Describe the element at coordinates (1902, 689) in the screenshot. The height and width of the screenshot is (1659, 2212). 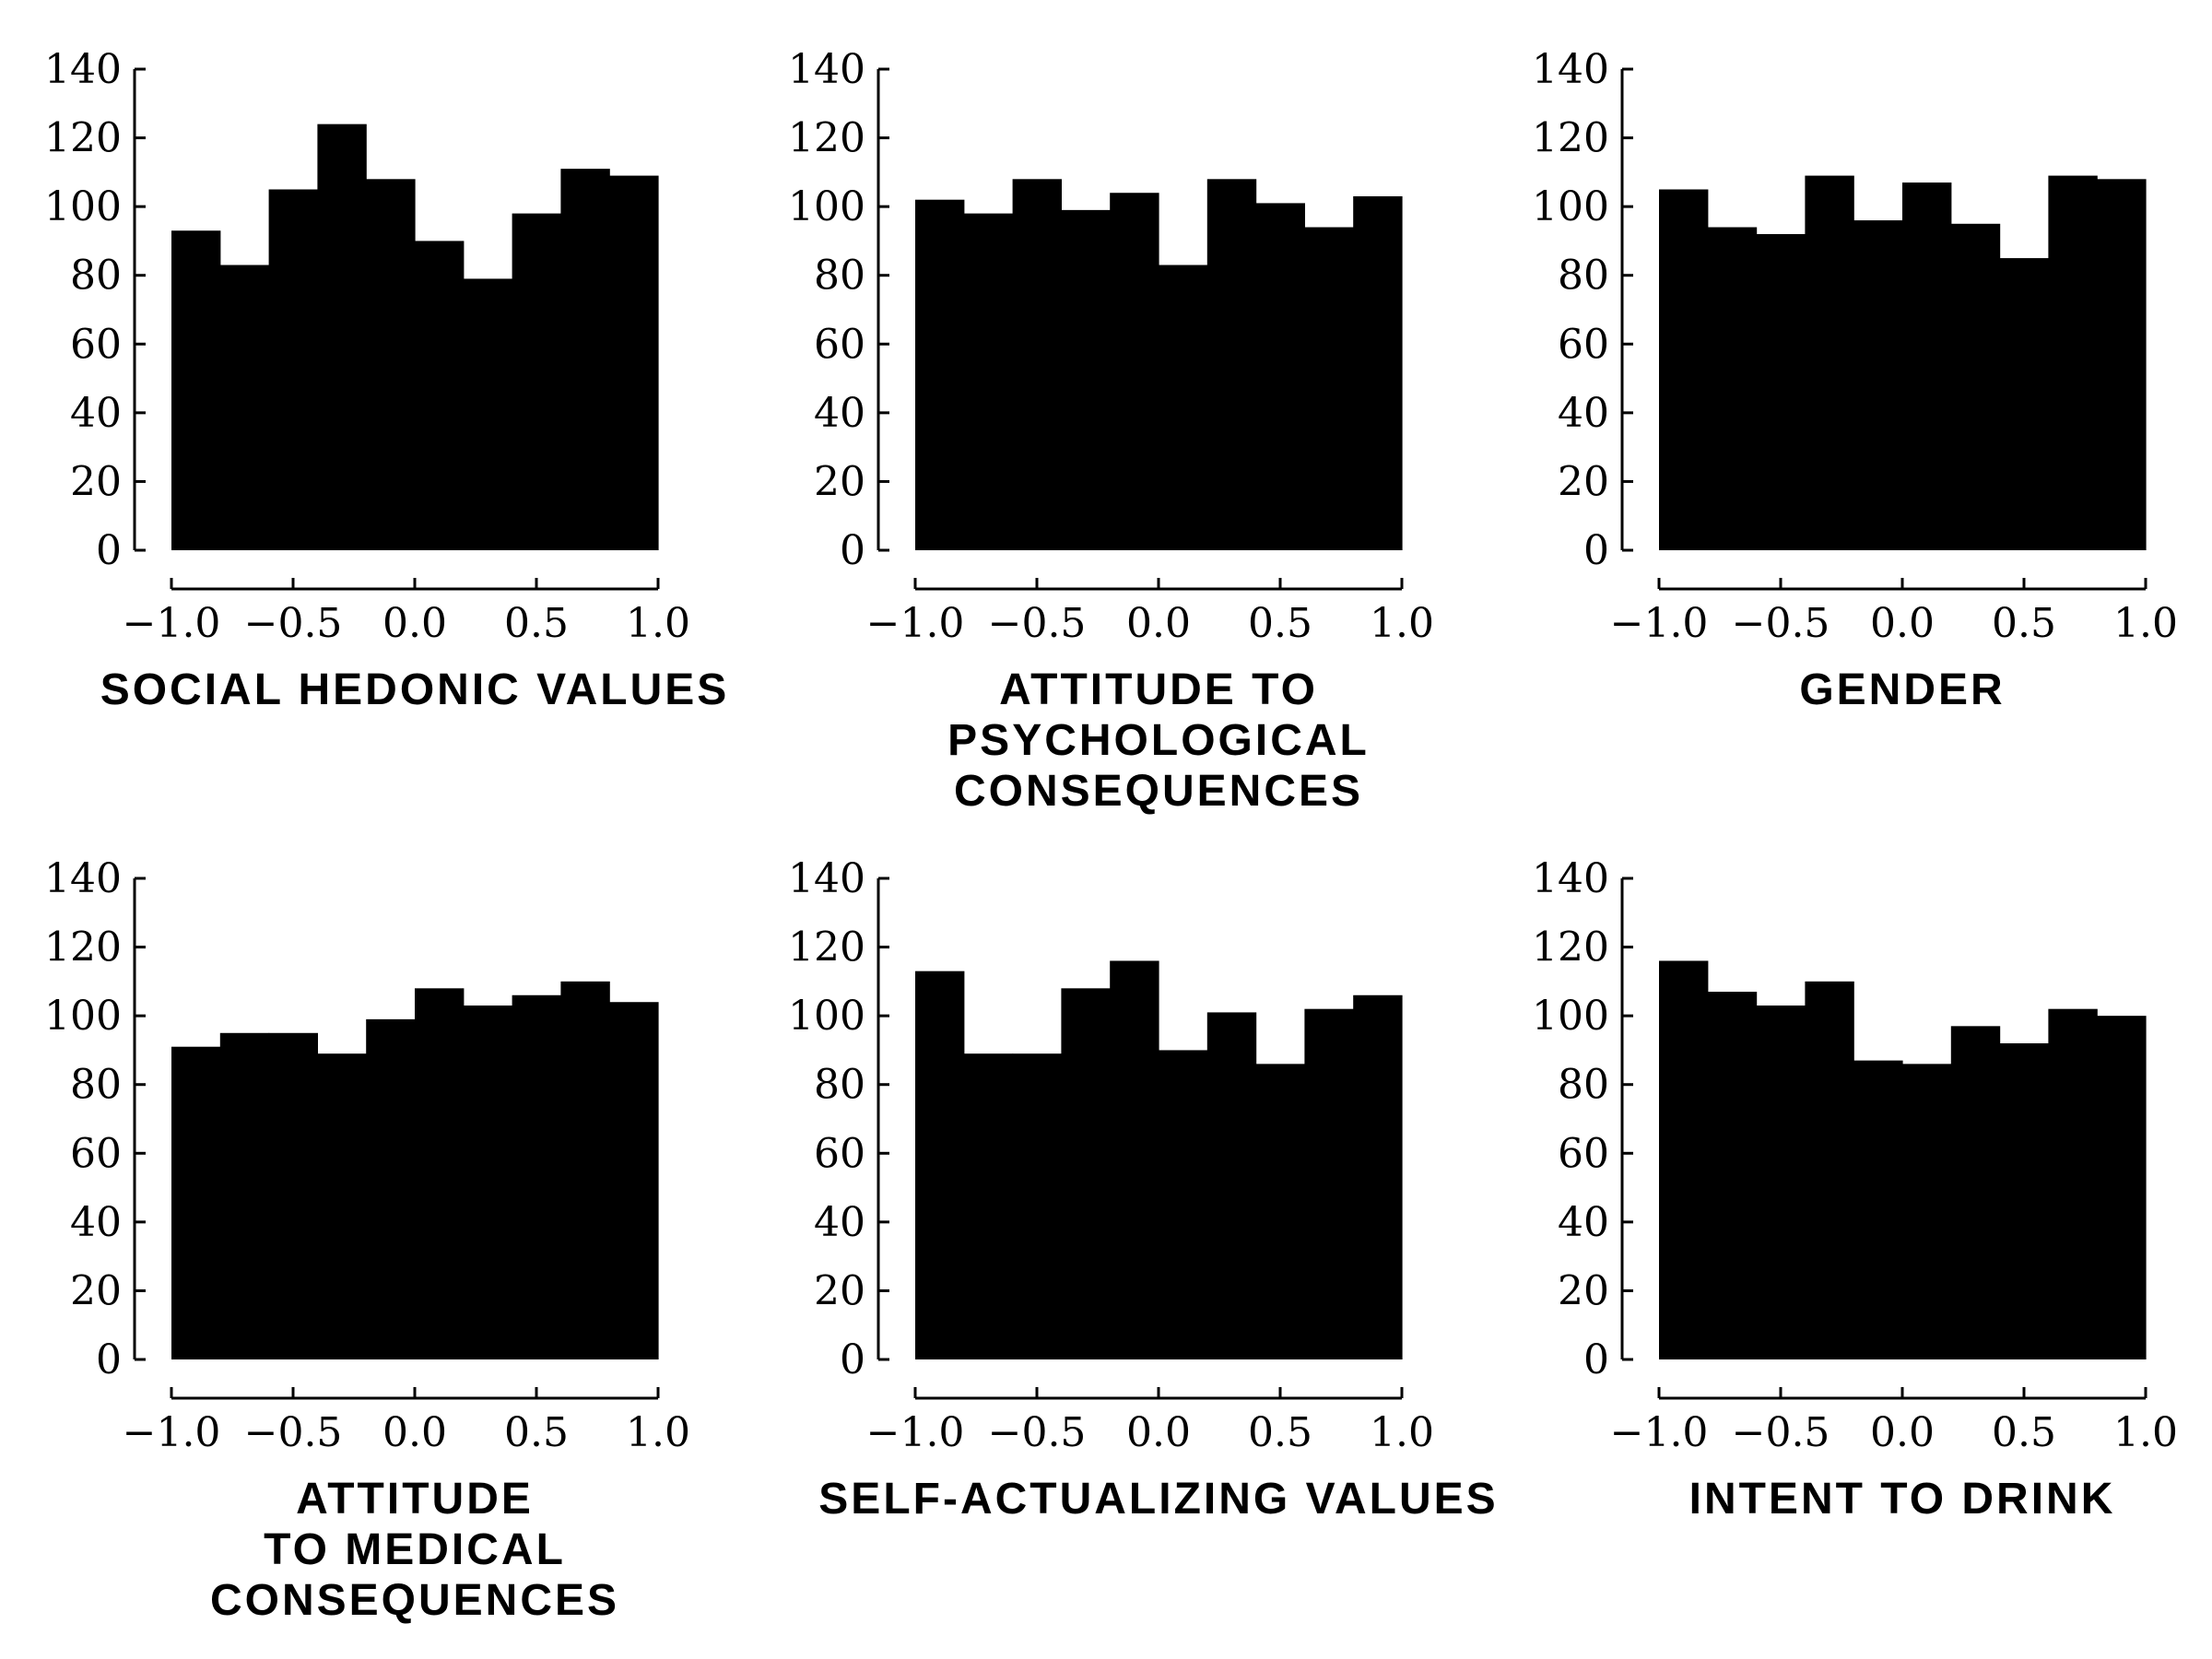
I see `panel-title: GENDER` at that location.